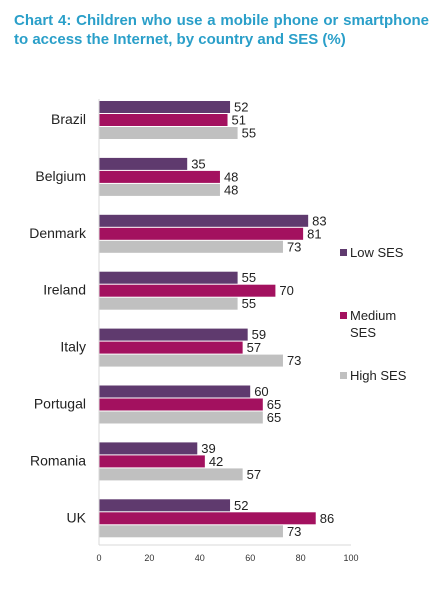 This screenshot has width=439, height=590. I want to click on data-label-brazil-low-ses: 52, so click(241, 107).